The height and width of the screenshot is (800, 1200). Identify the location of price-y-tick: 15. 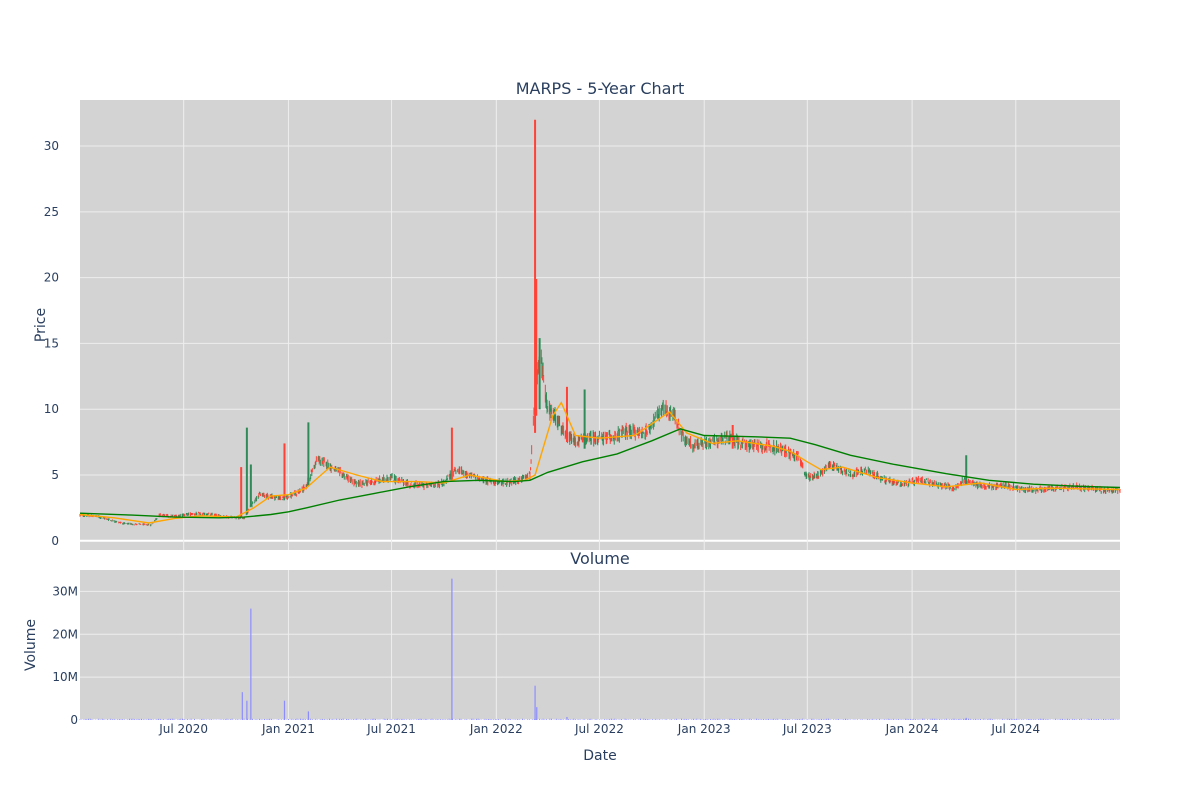
(51, 343).